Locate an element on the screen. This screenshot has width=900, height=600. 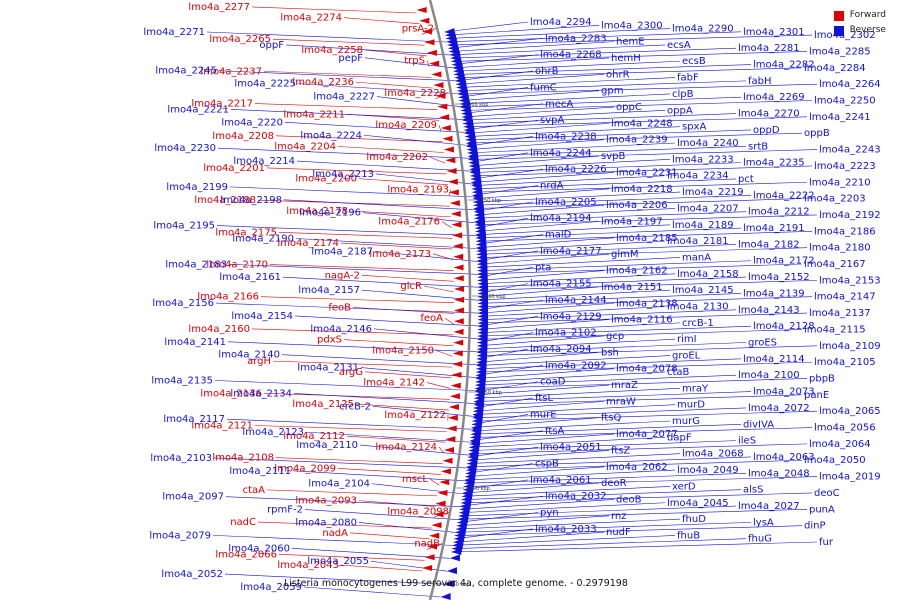
reverse-gene-label: lmo4a_2284 is located at coordinates (835, 68).